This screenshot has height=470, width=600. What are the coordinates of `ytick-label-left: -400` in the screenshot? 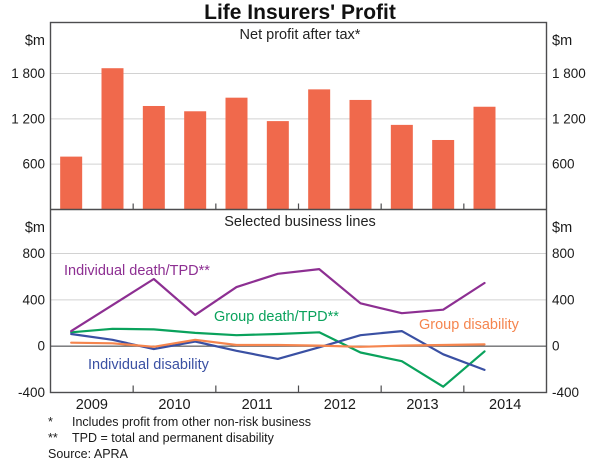 It's located at (31, 392).